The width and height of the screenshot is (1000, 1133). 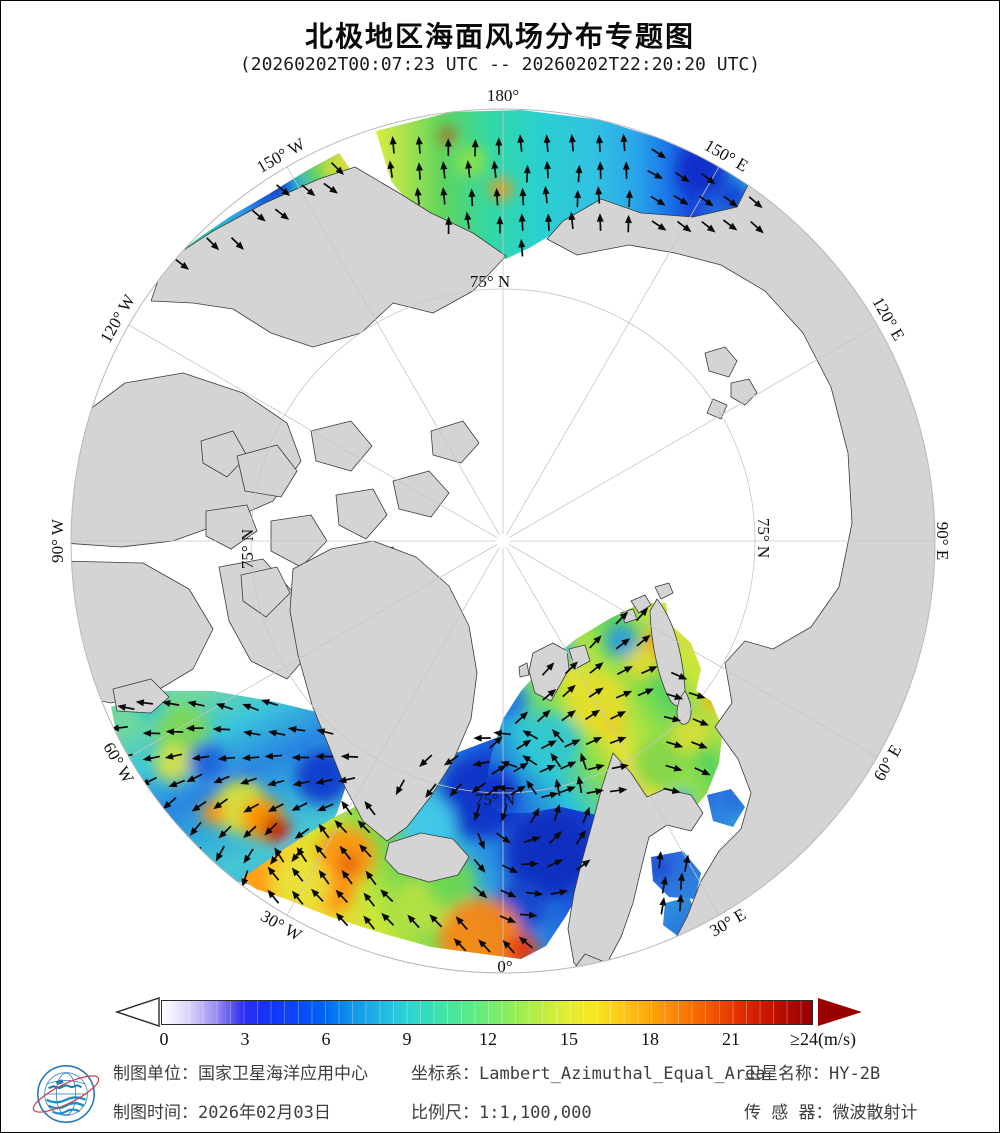 I want to click on footer-scale: 比例尺：1:1,100,000, so click(x=501, y=1110).